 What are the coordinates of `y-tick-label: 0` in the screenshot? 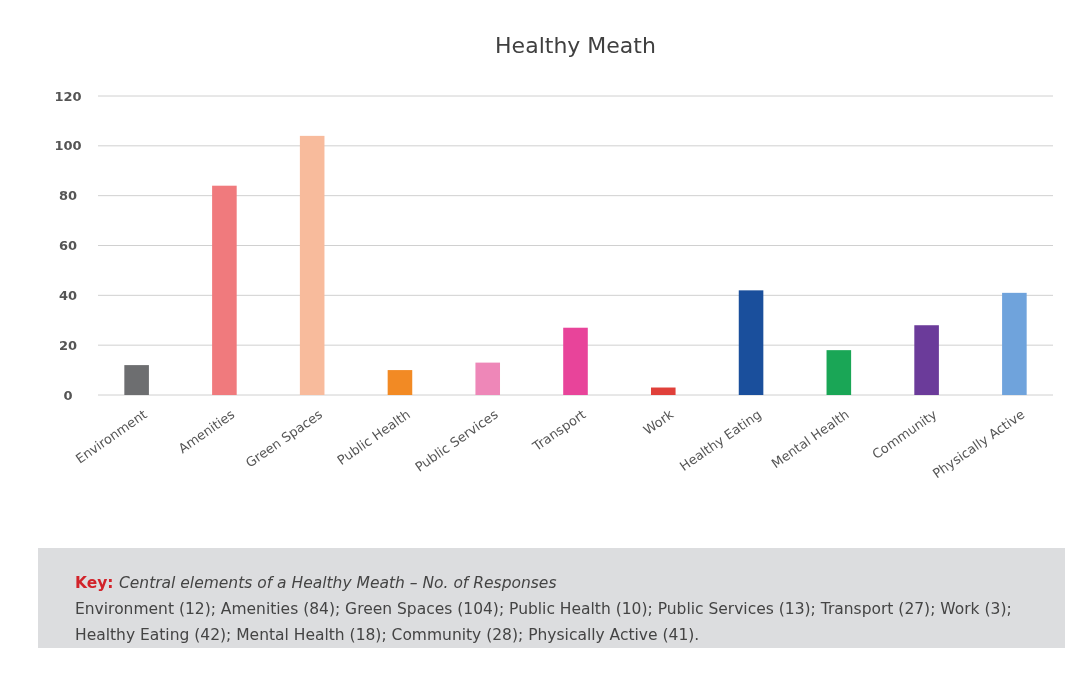 It's located at (68, 395).